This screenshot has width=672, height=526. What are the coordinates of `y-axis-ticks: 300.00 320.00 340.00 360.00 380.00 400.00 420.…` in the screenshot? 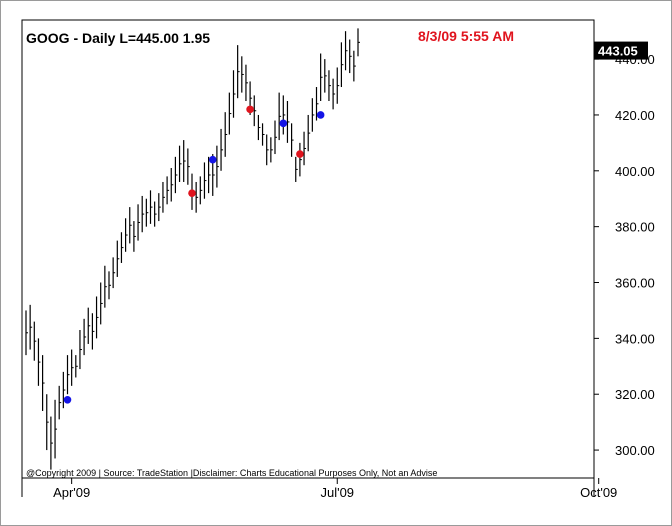 It's located at (624, 255).